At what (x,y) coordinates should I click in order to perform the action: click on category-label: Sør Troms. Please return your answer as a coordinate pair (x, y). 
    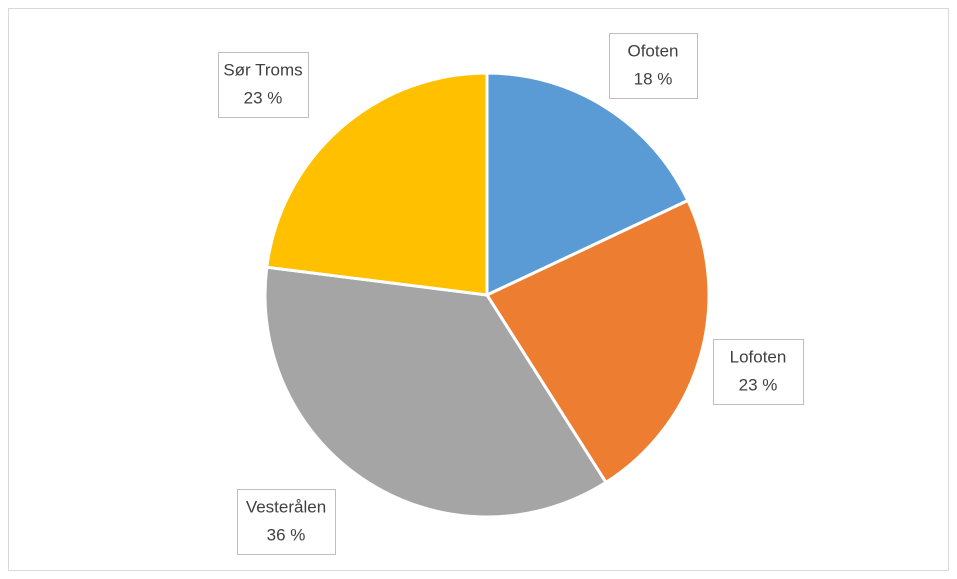
    Looking at the image, I should click on (262, 69).